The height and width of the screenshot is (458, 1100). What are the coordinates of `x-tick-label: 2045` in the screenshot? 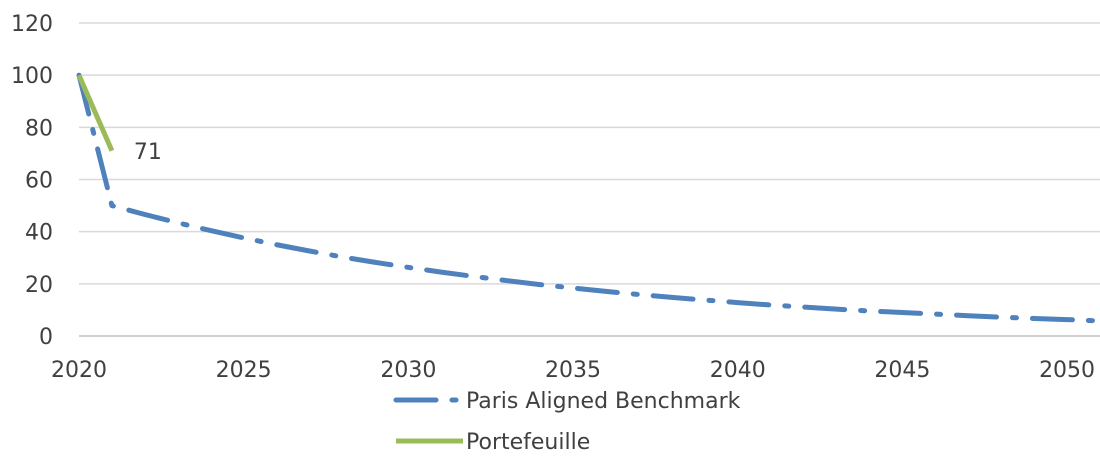 It's located at (902, 370).